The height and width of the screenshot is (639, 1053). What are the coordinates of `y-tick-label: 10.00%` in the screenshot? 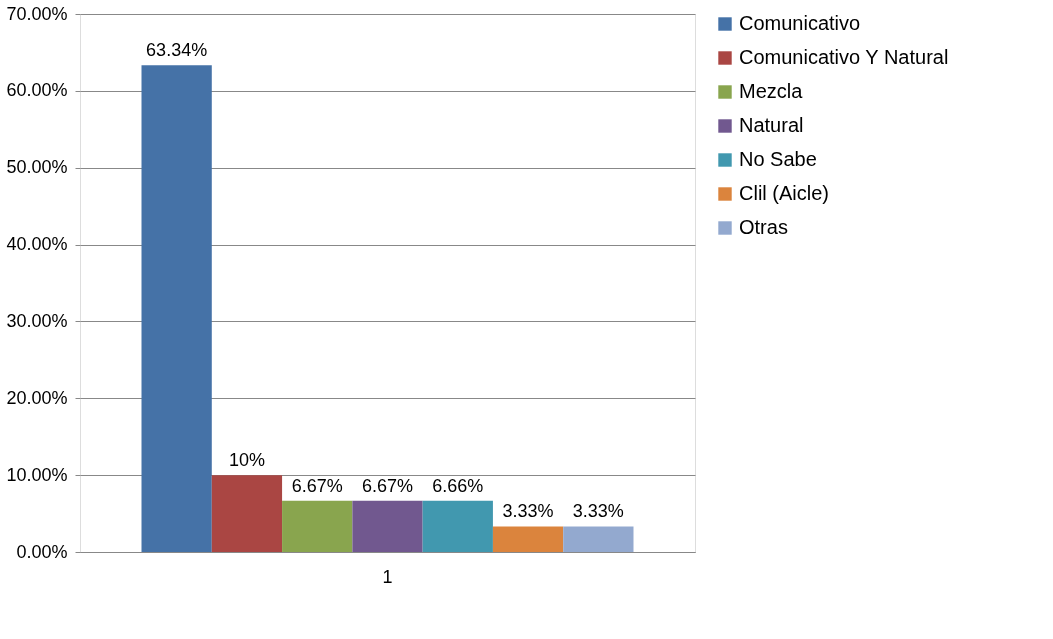 It's located at (37, 474).